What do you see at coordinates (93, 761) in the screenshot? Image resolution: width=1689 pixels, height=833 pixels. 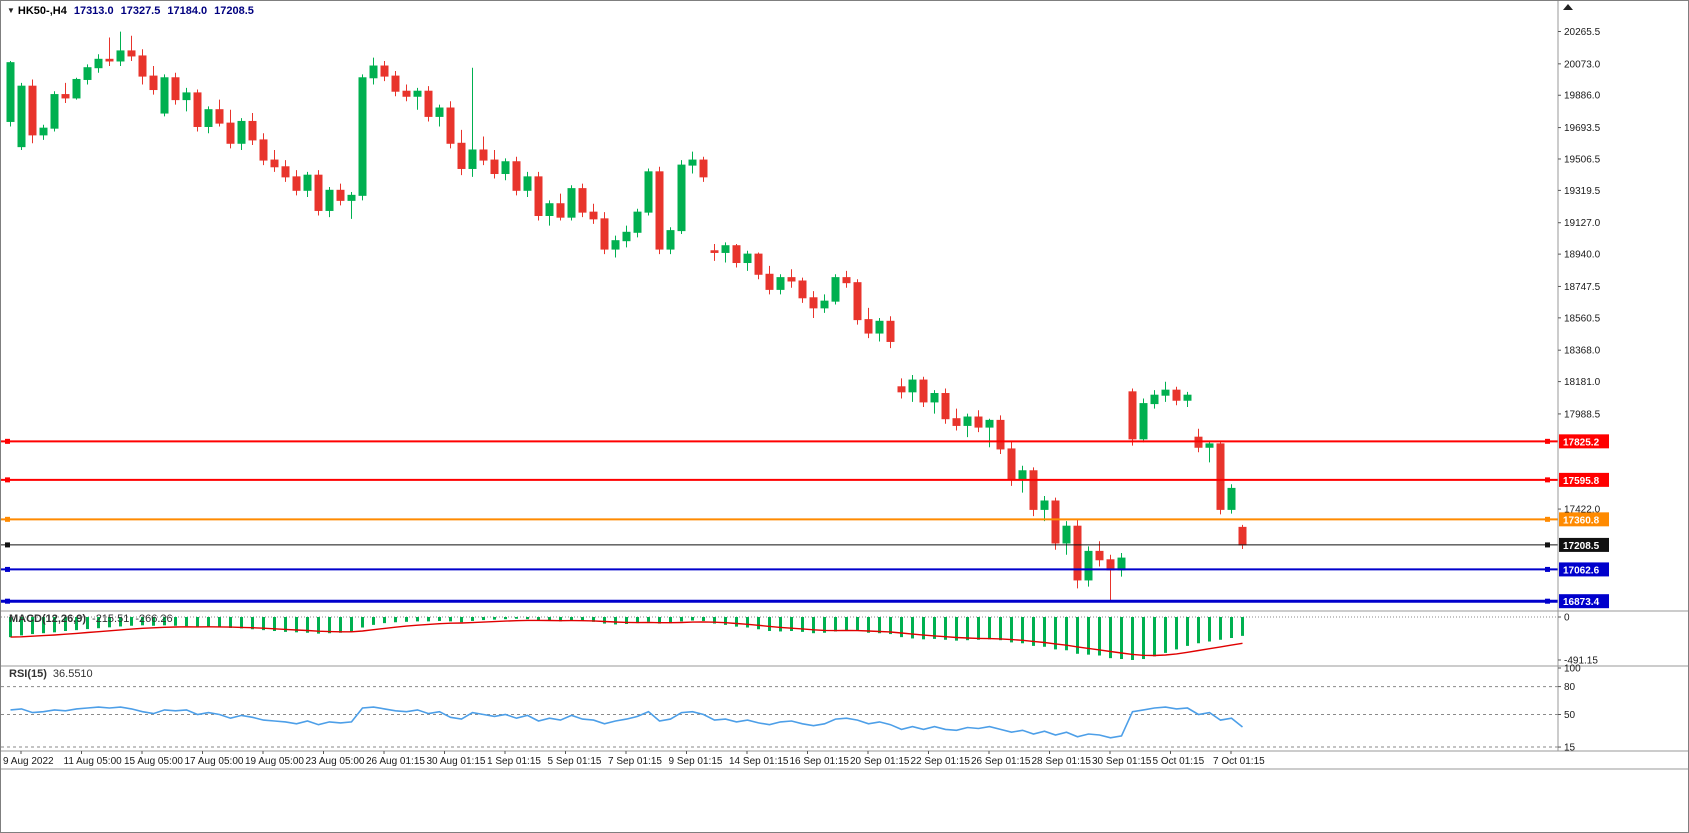 I see `time-tick-label: 11 Aug 05:00` at bounding box center [93, 761].